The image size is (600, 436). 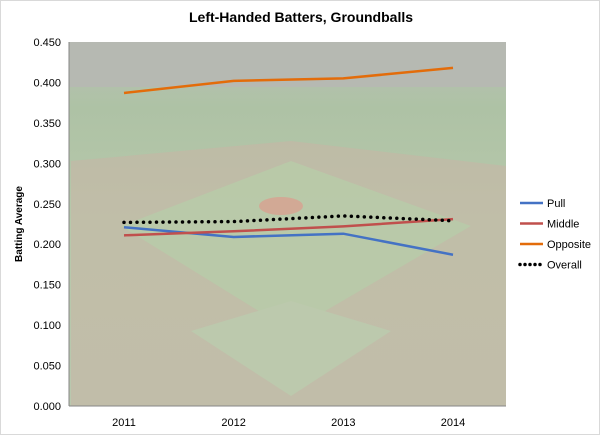 I want to click on y-tick-label: 0.000, so click(x=47, y=407).